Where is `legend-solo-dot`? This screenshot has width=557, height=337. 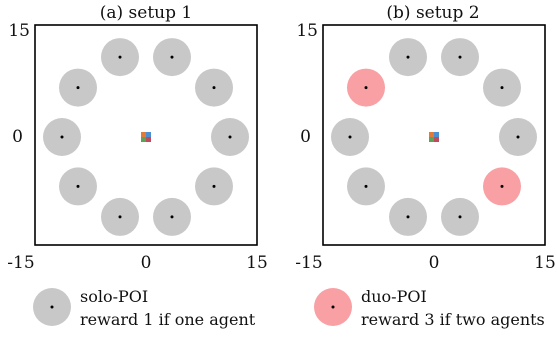 legend-solo-dot is located at coordinates (52, 307).